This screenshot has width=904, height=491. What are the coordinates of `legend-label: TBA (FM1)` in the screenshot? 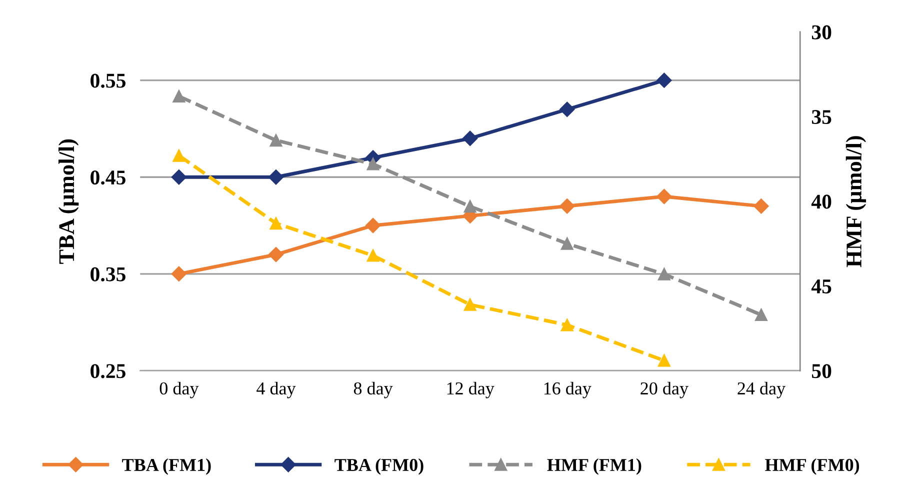 It's located at (166, 466).